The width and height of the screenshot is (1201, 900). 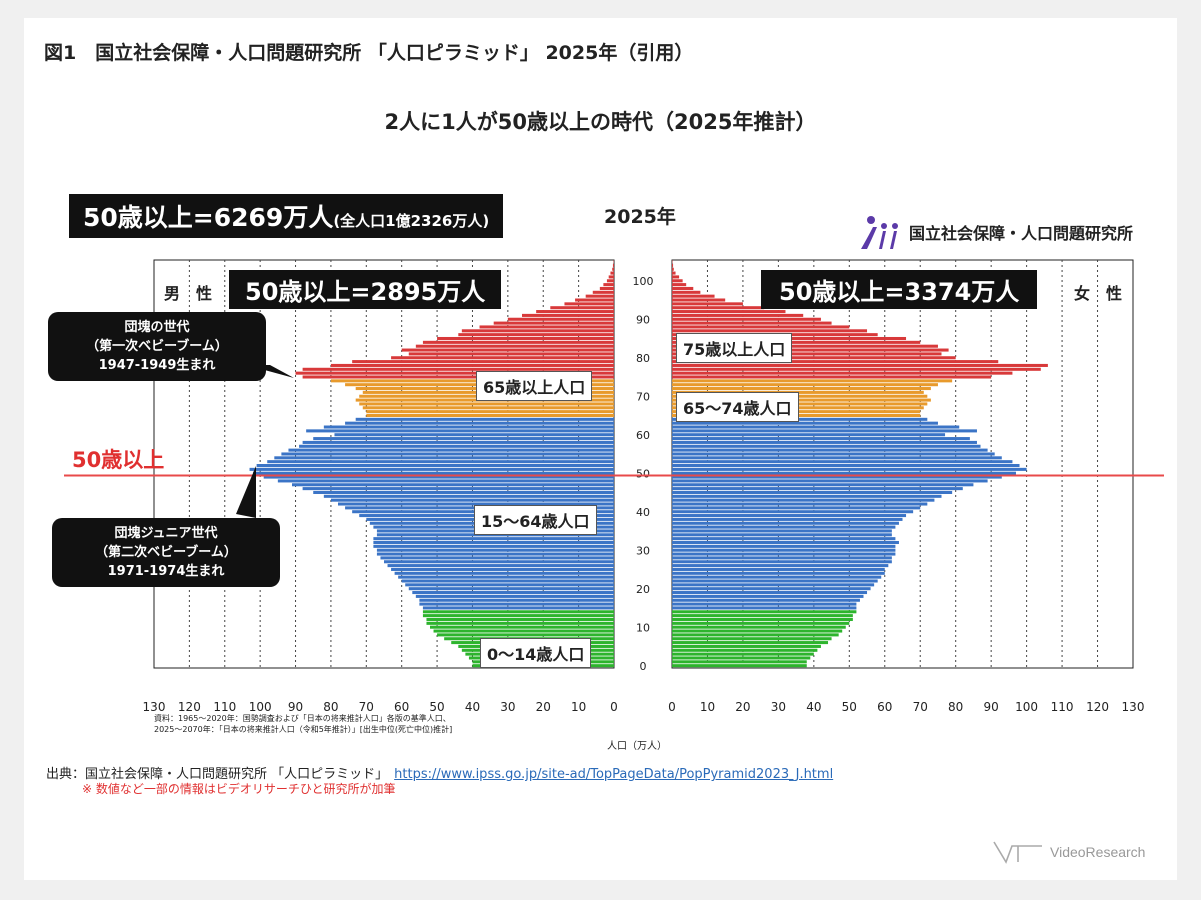 What do you see at coordinates (118, 460) in the screenshot?
I see `fifty-plus-line-label: 50歳以上` at bounding box center [118, 460].